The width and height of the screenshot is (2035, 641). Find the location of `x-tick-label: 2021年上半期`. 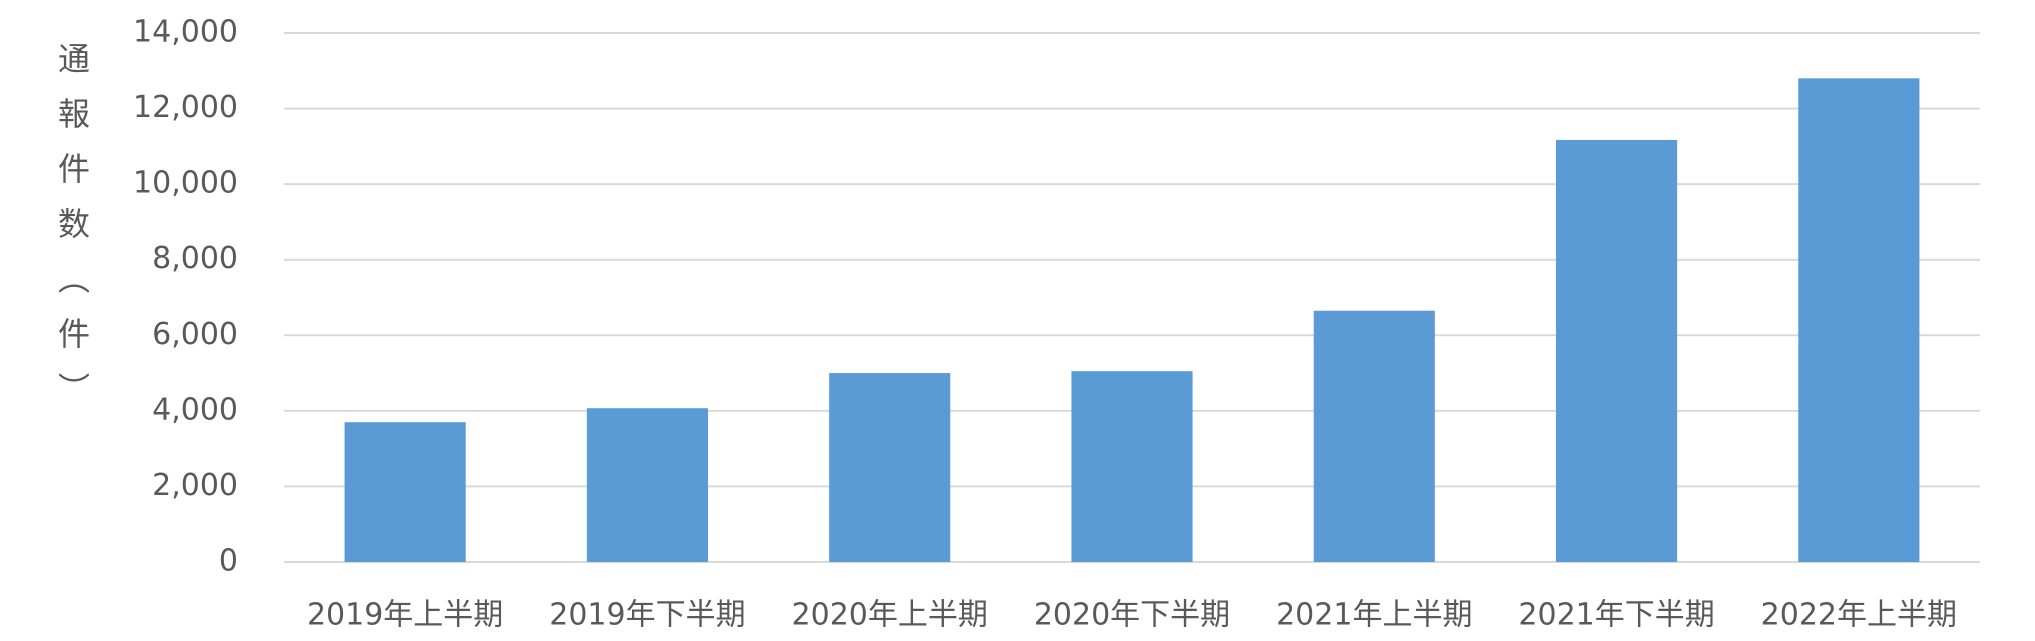

x-tick-label: 2021年上半期 is located at coordinates (1374, 615).